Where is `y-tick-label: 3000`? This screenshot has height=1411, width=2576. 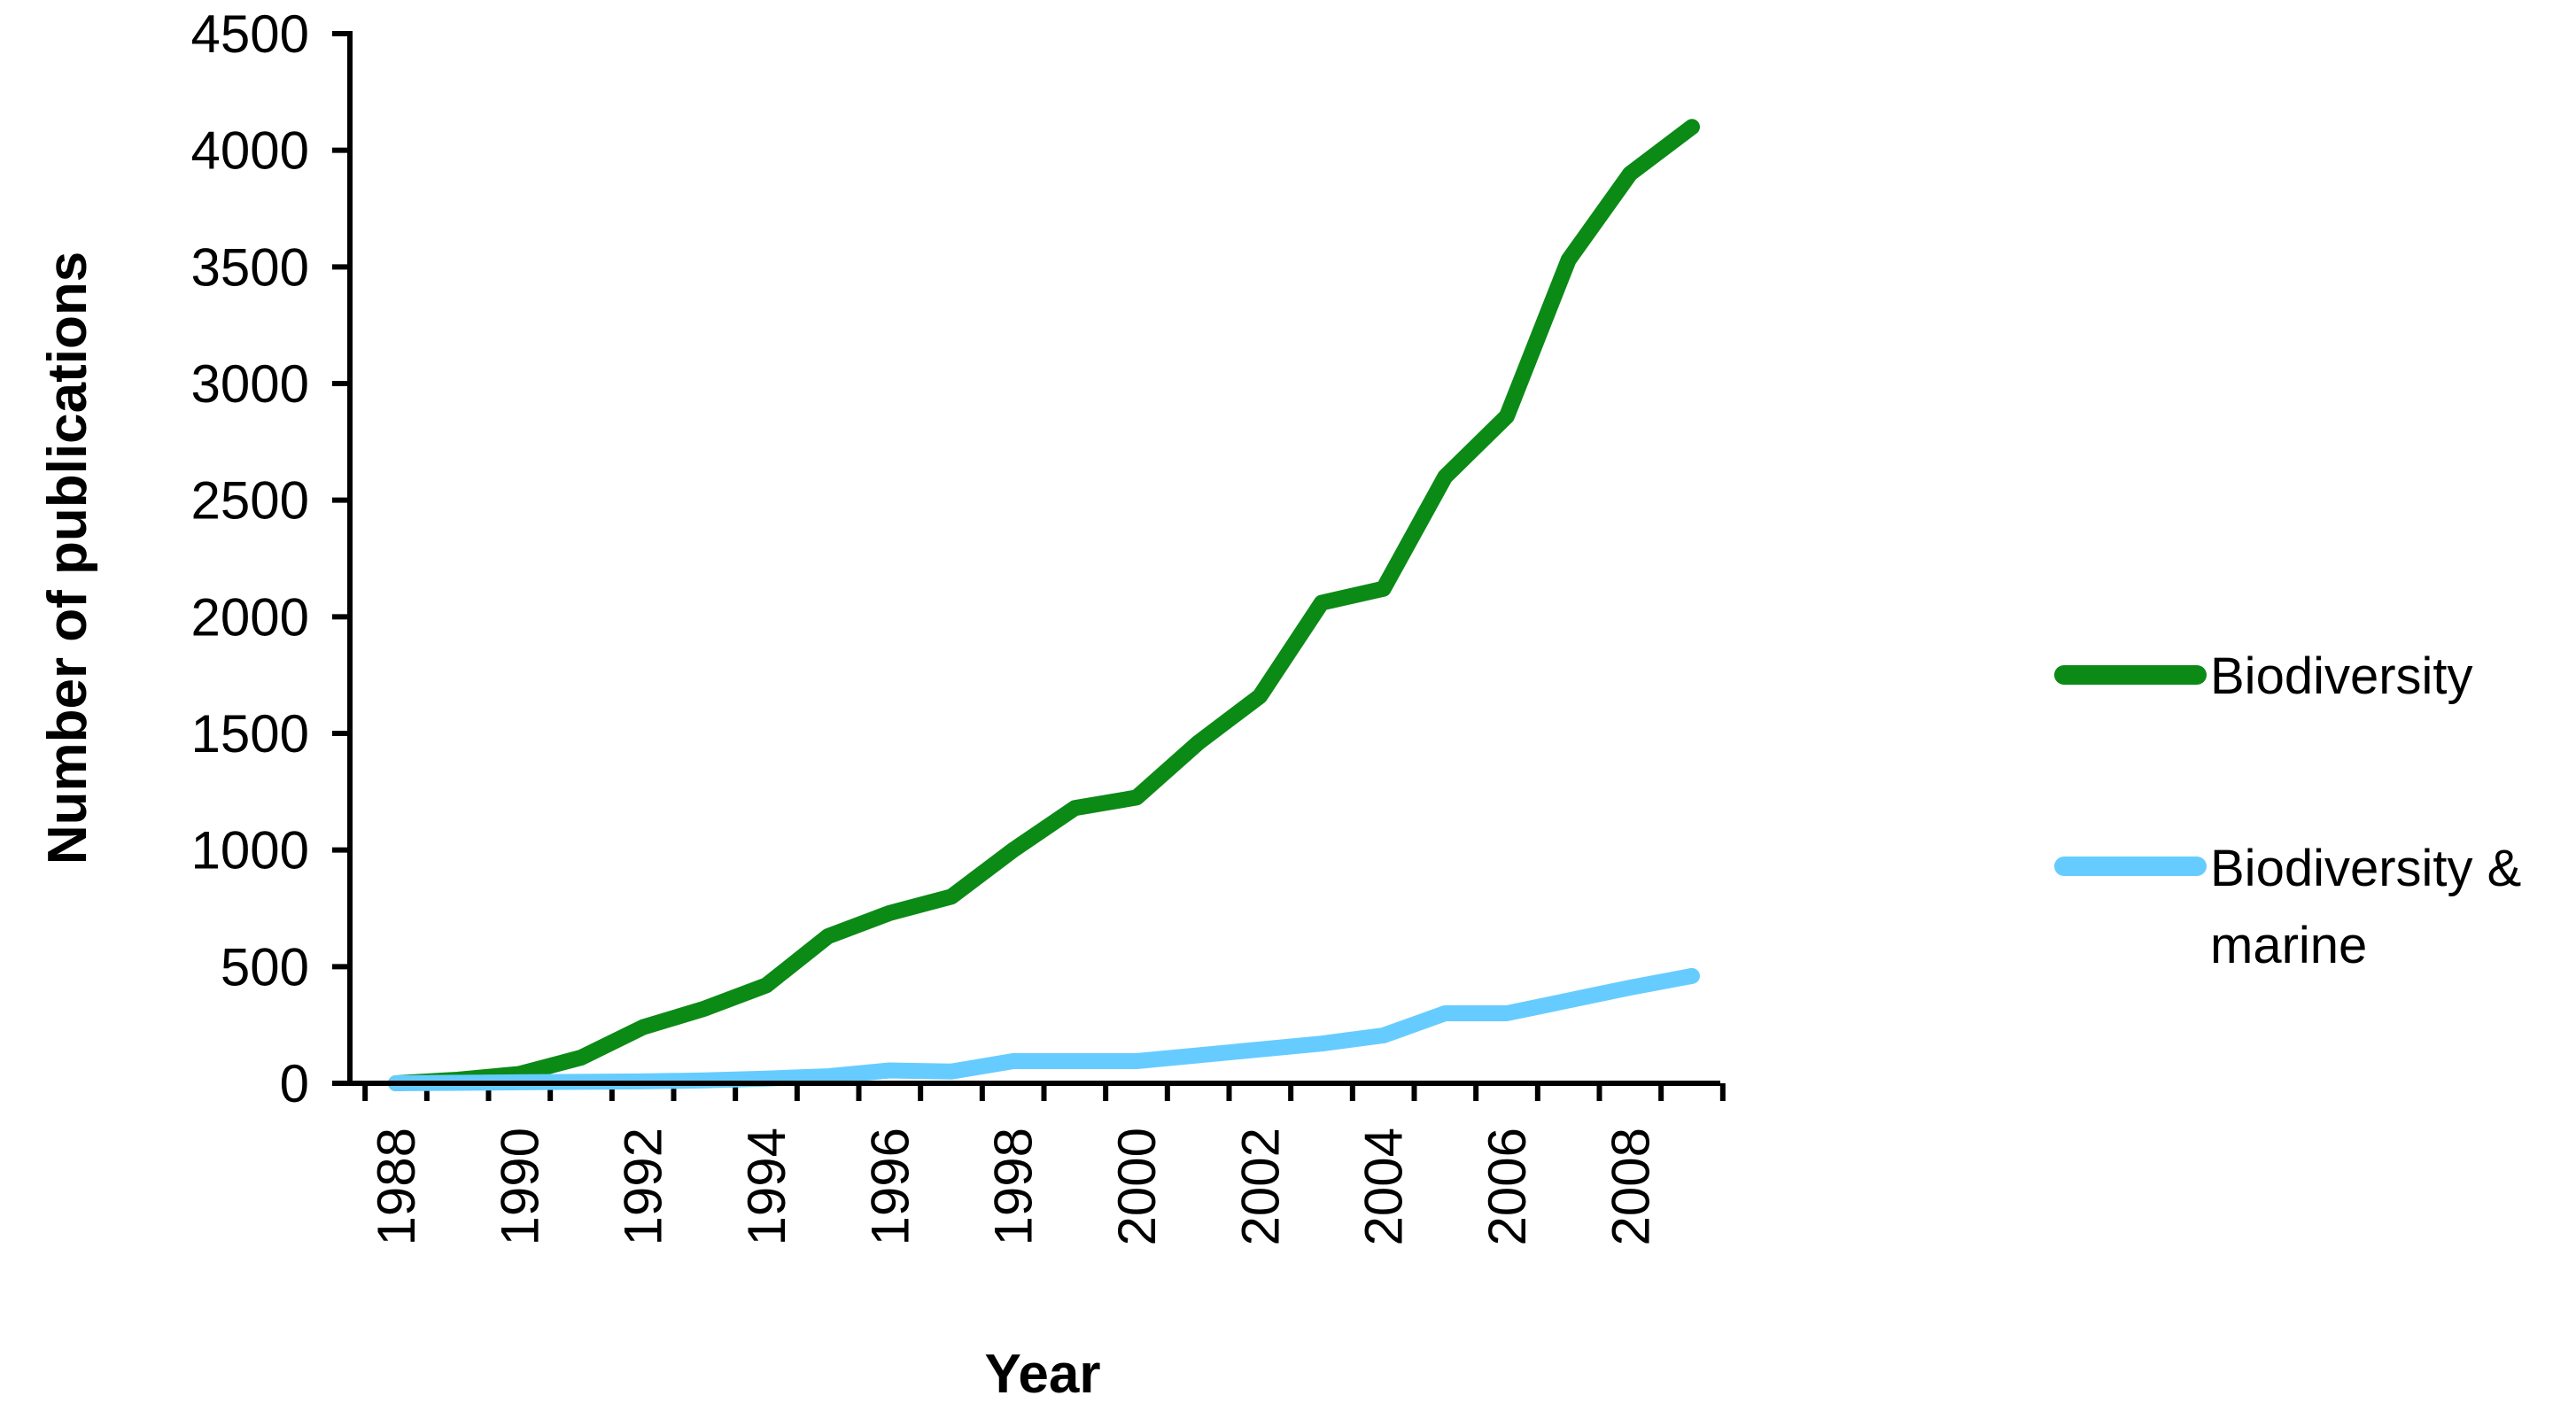
y-tick-label: 3000 is located at coordinates (250, 384).